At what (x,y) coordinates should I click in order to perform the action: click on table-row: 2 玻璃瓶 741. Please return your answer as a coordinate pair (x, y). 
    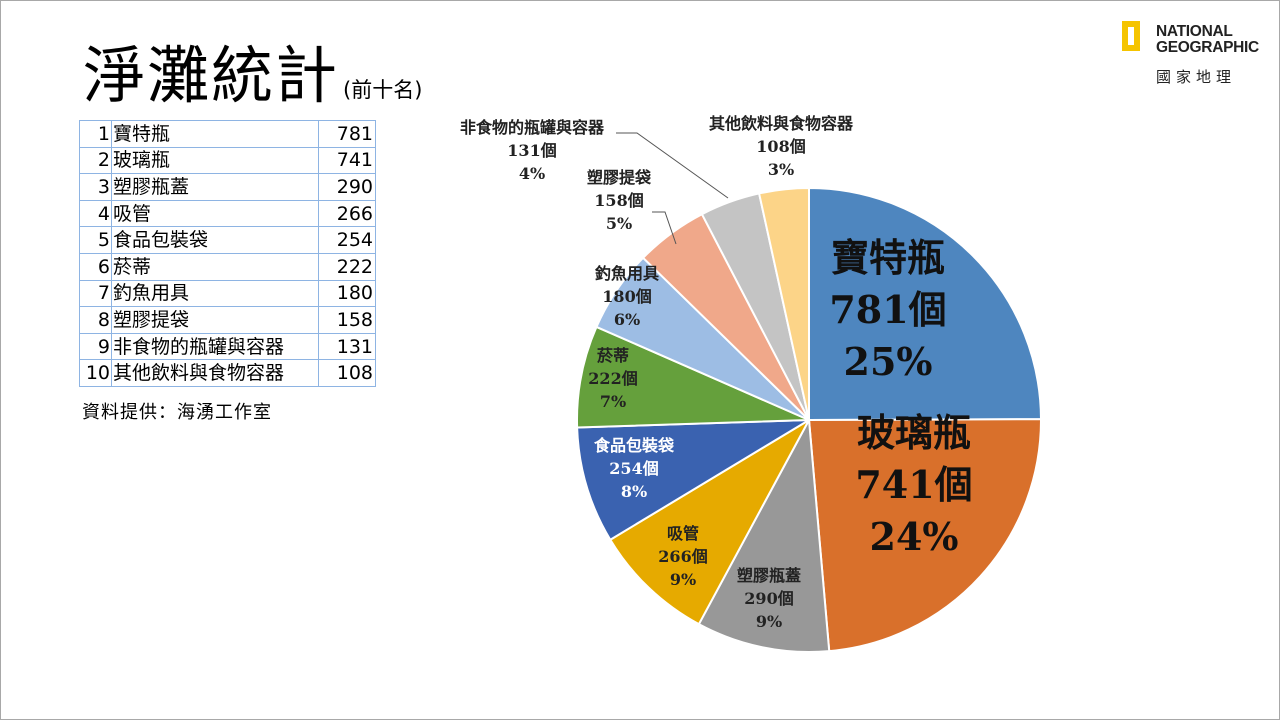
    Looking at the image, I should click on (227, 160).